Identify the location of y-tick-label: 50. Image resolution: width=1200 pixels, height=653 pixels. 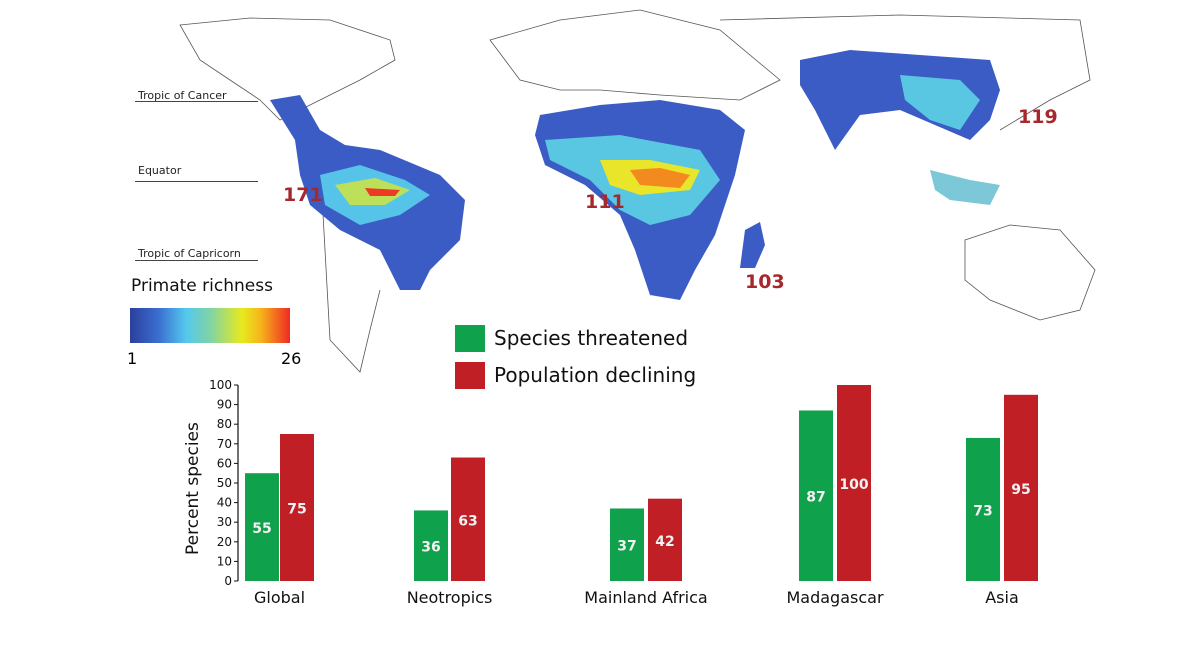
(224, 483).